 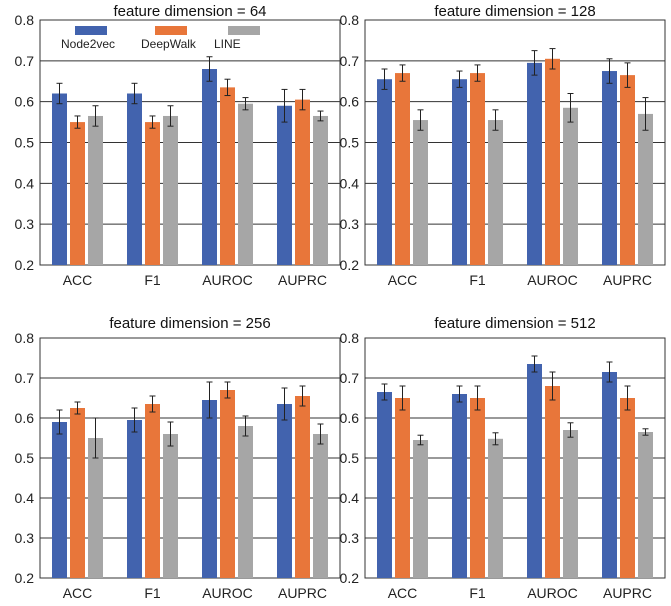 What do you see at coordinates (514, 323) in the screenshot?
I see `panel-title: feature dimension = 512` at bounding box center [514, 323].